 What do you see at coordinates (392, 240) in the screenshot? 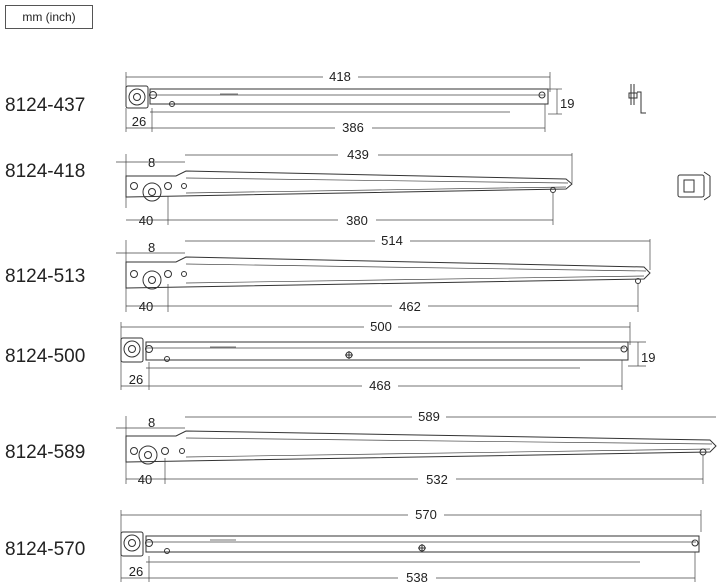
I see `length-dimension: 514` at bounding box center [392, 240].